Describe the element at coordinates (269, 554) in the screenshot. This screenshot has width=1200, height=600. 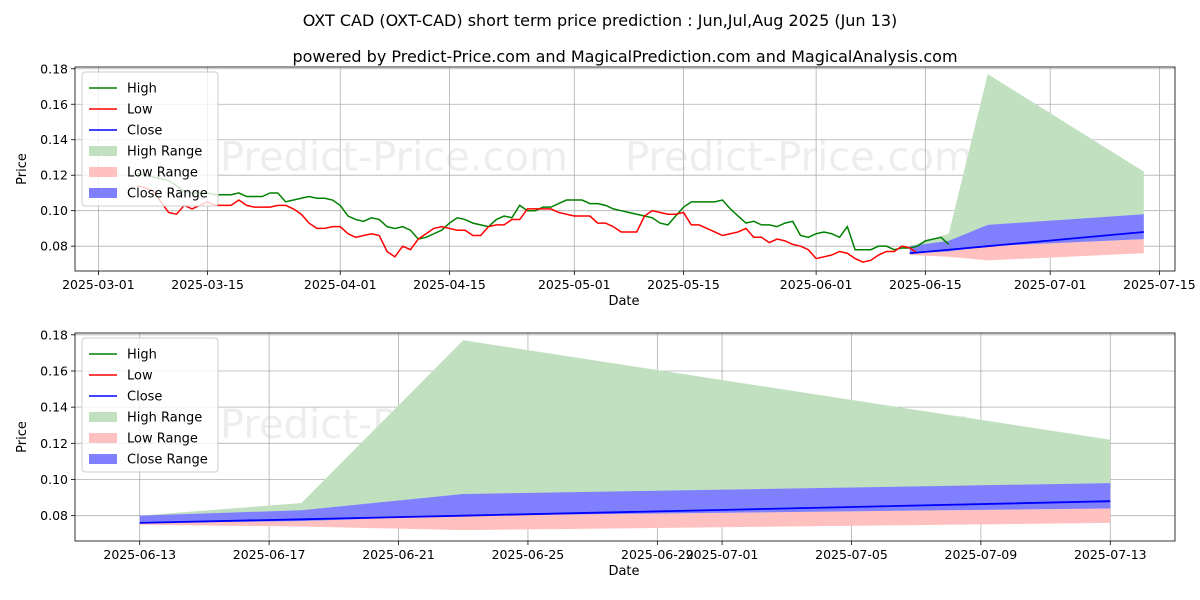
I see `x-tick-label: 2025-06-17` at that location.